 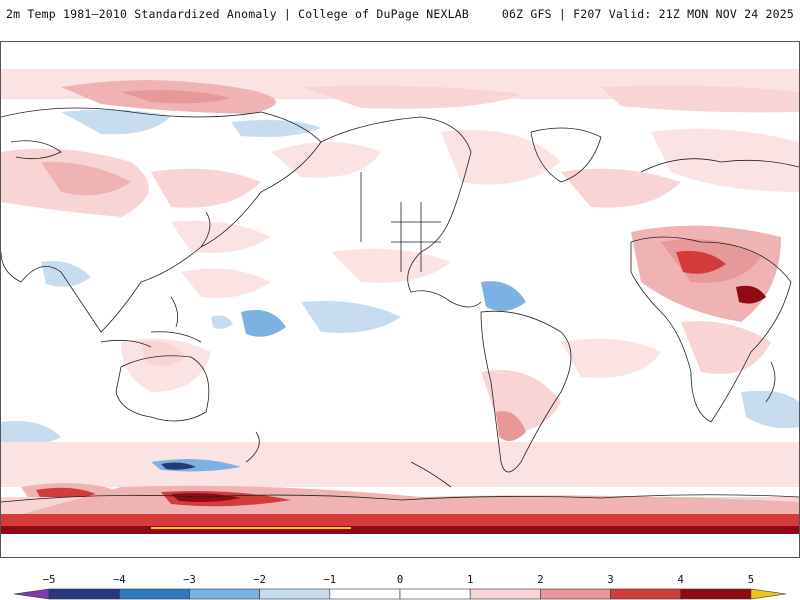 I want to click on colorbar-tick-label: −4, so click(x=119, y=580).